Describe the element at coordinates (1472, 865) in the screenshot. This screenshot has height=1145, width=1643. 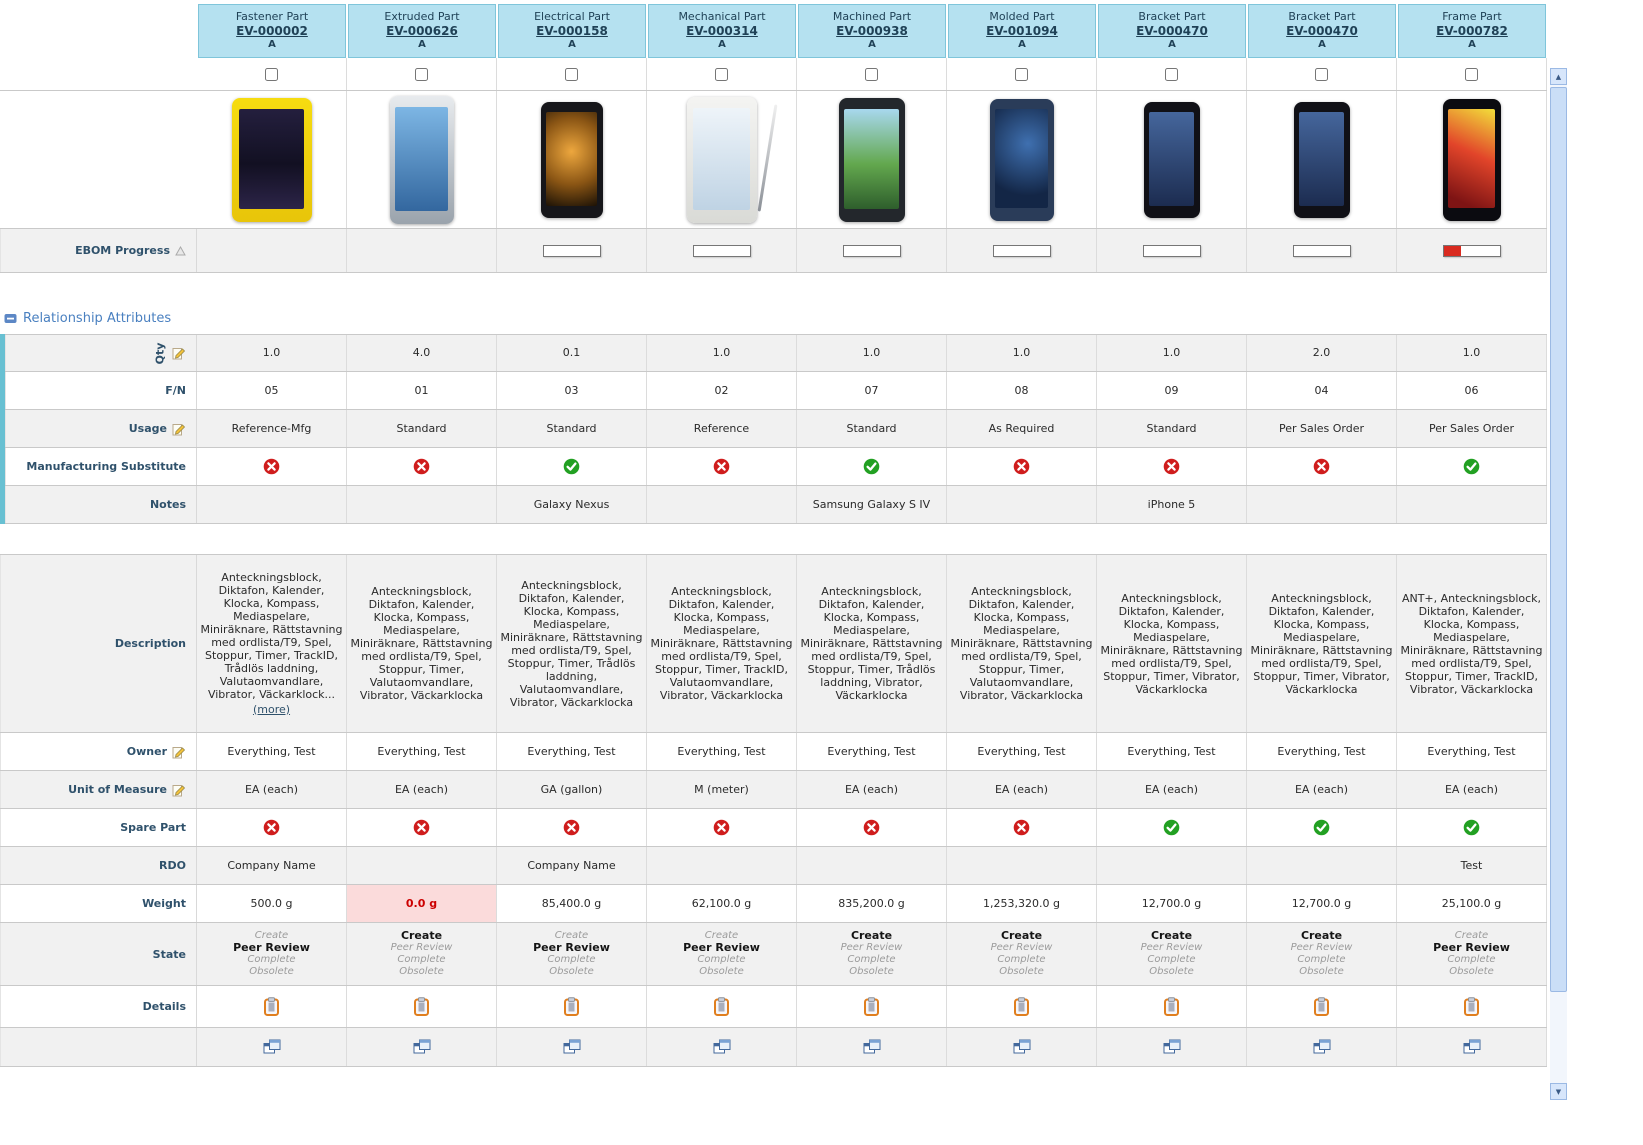
I see `rdo-value: Test` at that location.